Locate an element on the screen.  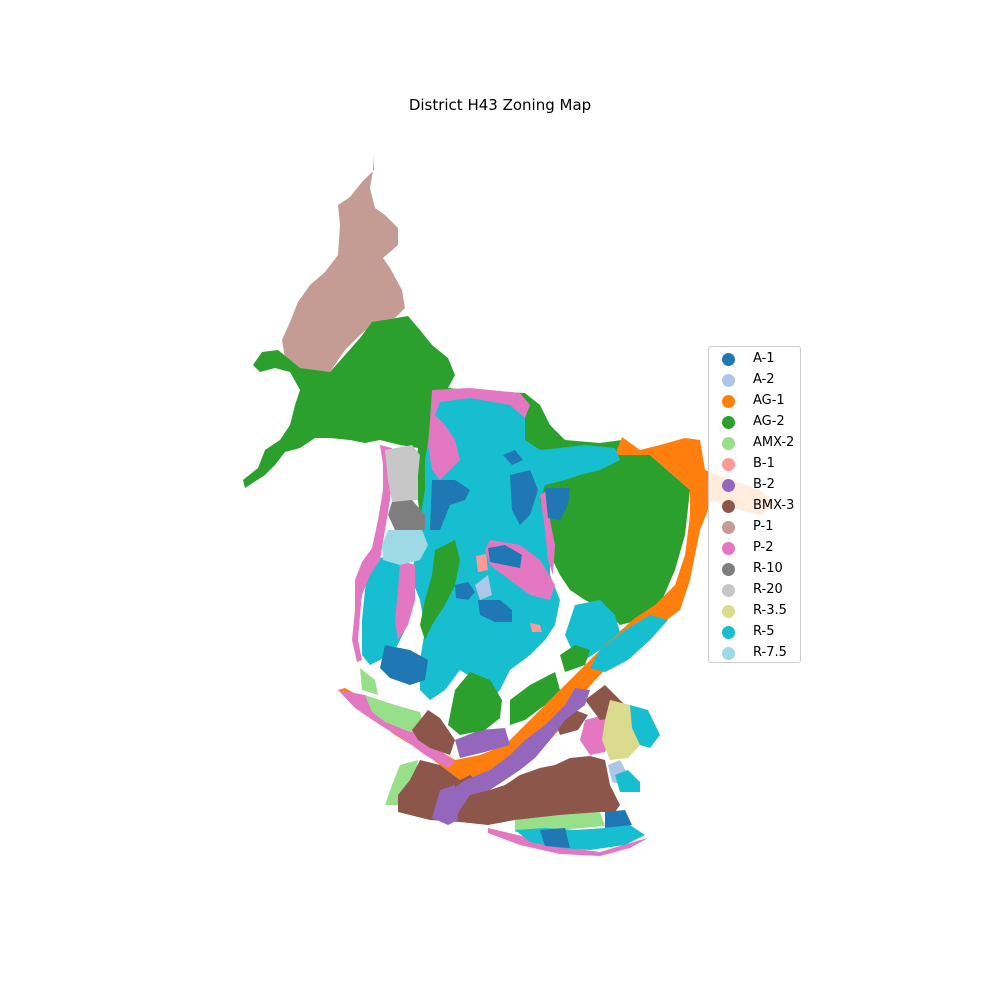
legend-label: AMX-2 is located at coordinates (774, 442).